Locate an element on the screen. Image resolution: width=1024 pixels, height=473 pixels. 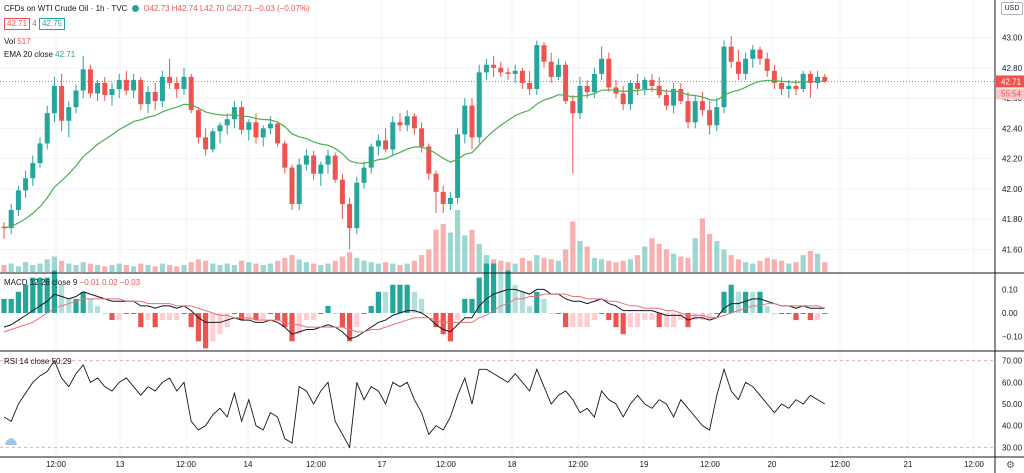
settings-gear-icon: ⚙ is located at coordinates (1010, 465).